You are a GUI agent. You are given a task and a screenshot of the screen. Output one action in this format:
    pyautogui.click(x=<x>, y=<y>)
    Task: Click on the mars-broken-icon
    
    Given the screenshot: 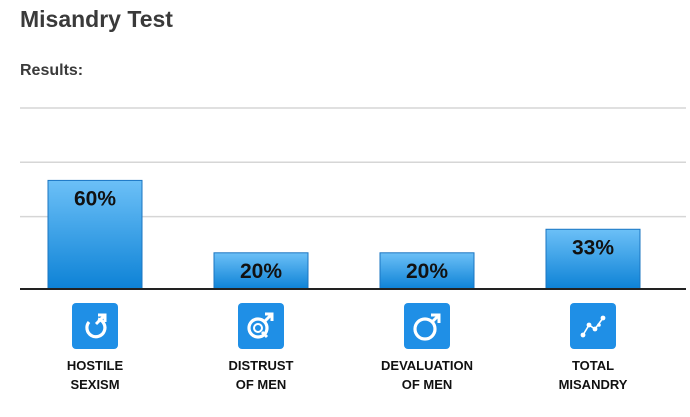 What is the action you would take?
    pyautogui.click(x=95, y=326)
    